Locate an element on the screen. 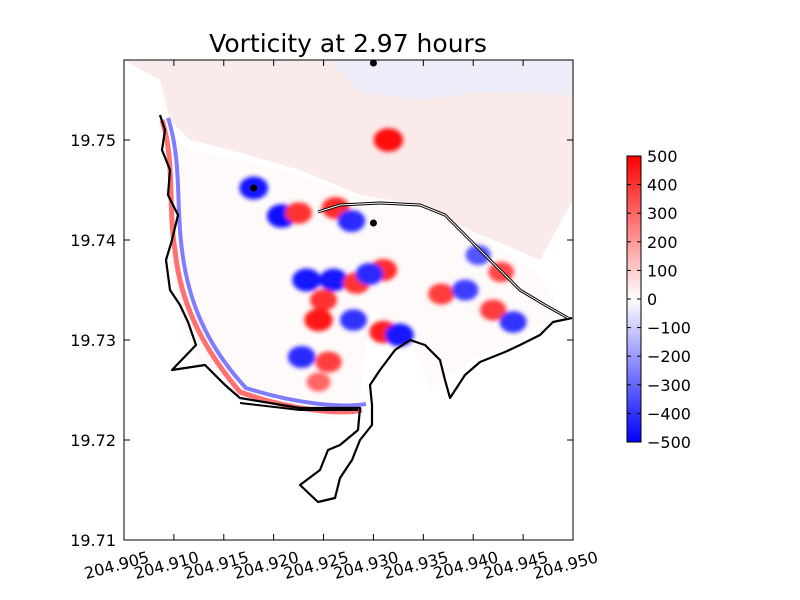  breakwater-outline is located at coordinates (443, 260).